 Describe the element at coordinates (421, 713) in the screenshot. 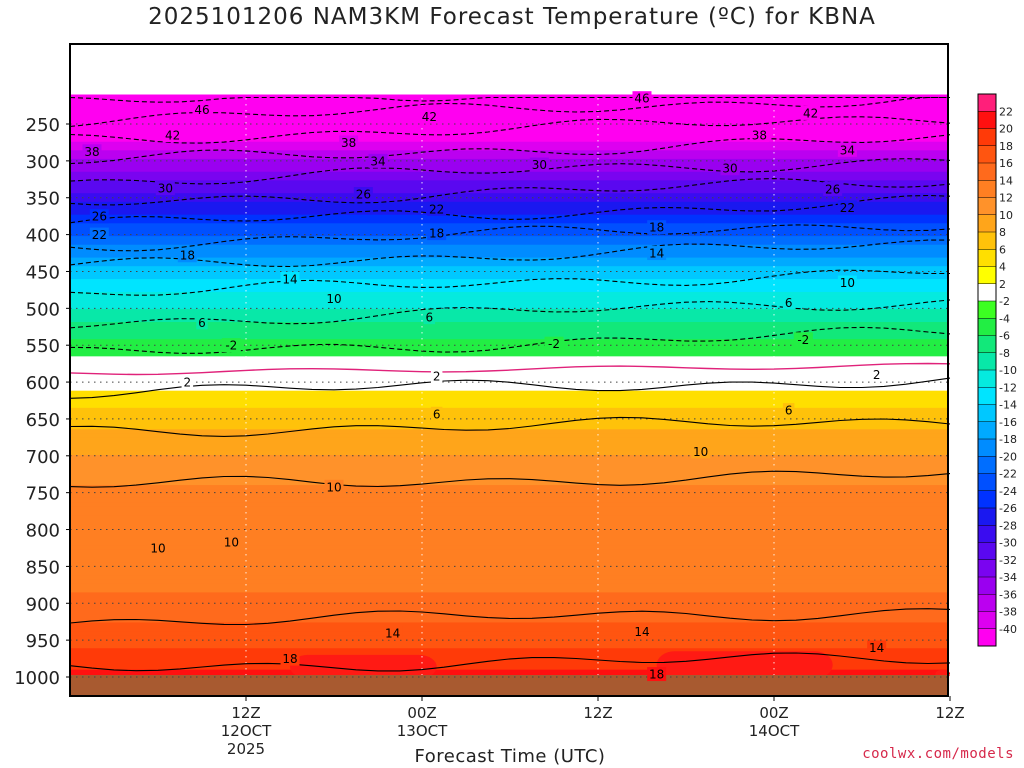

I see `x-tick-label: 00Z` at that location.